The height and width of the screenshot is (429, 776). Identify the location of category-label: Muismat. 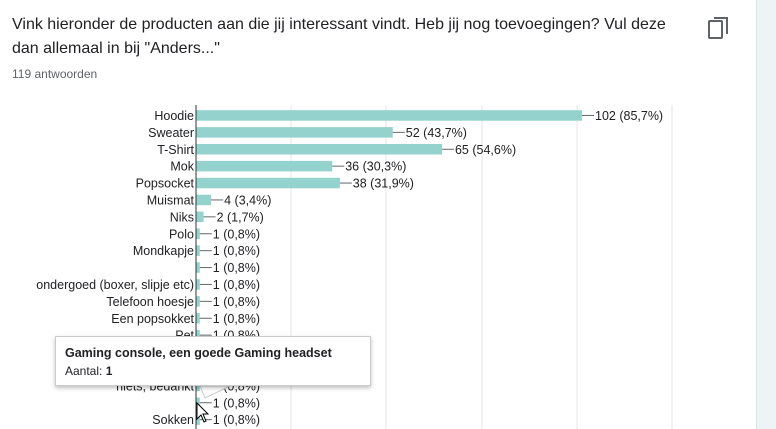
(171, 200).